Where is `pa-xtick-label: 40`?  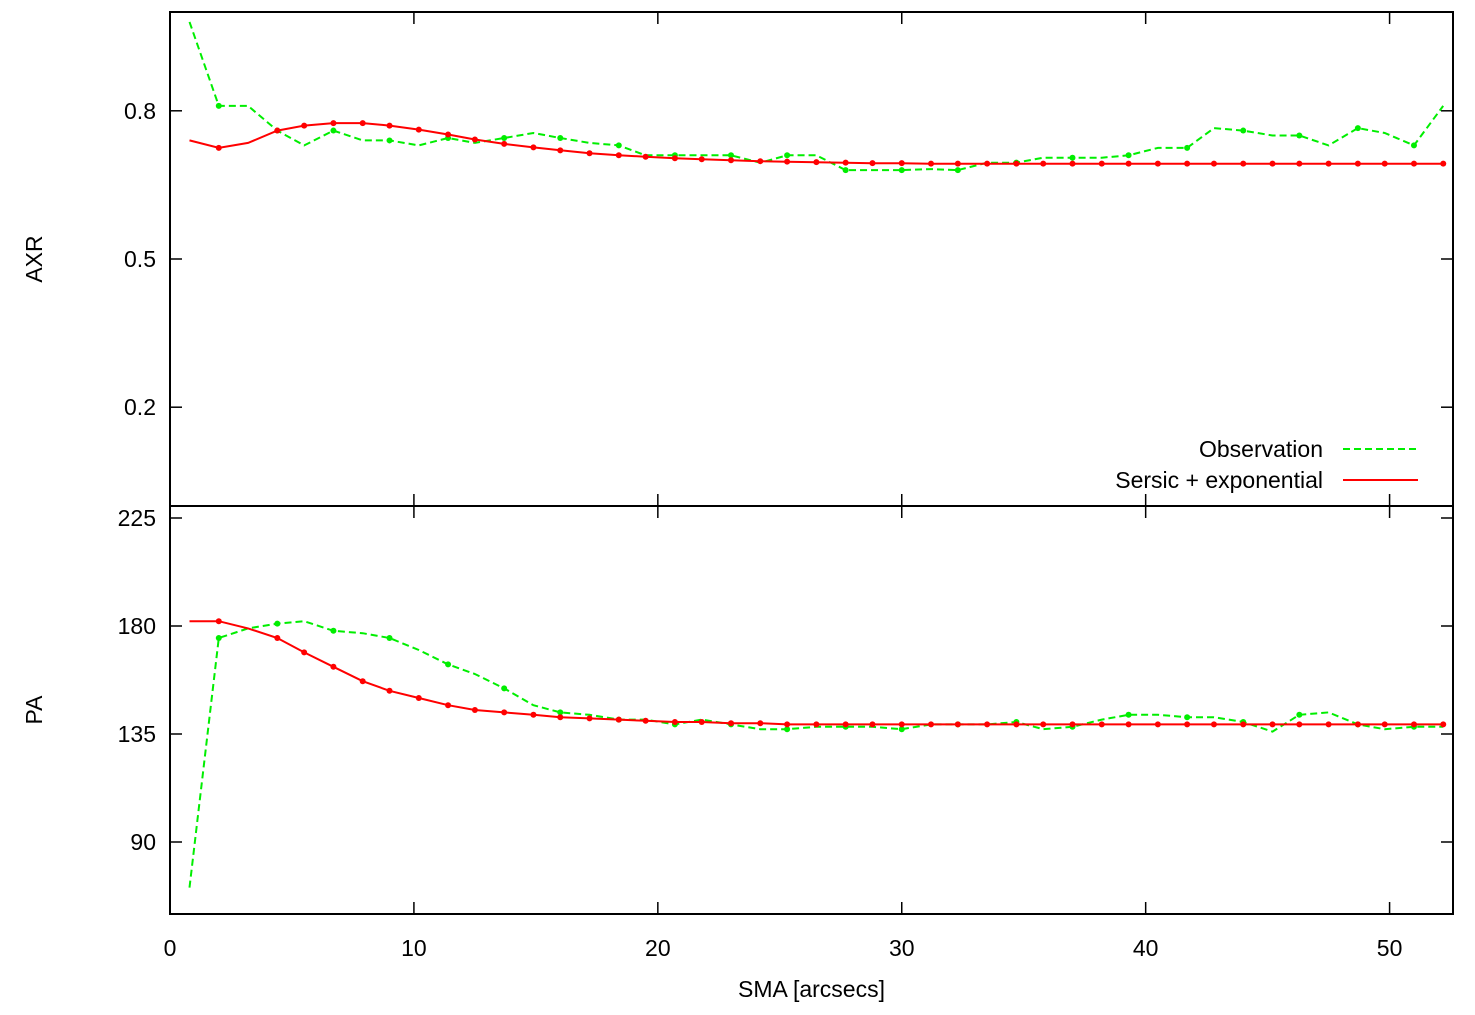
pa-xtick-label: 40 is located at coordinates (1146, 948).